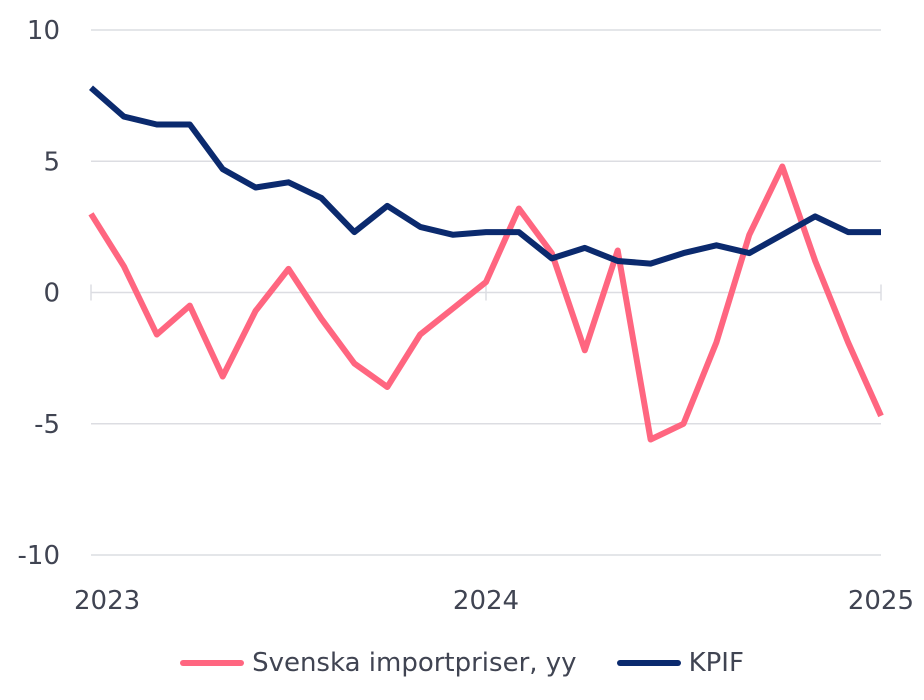 This screenshot has height=700, width=924. What do you see at coordinates (47, 425) in the screenshot?
I see `y-tick-label: -5` at bounding box center [47, 425].